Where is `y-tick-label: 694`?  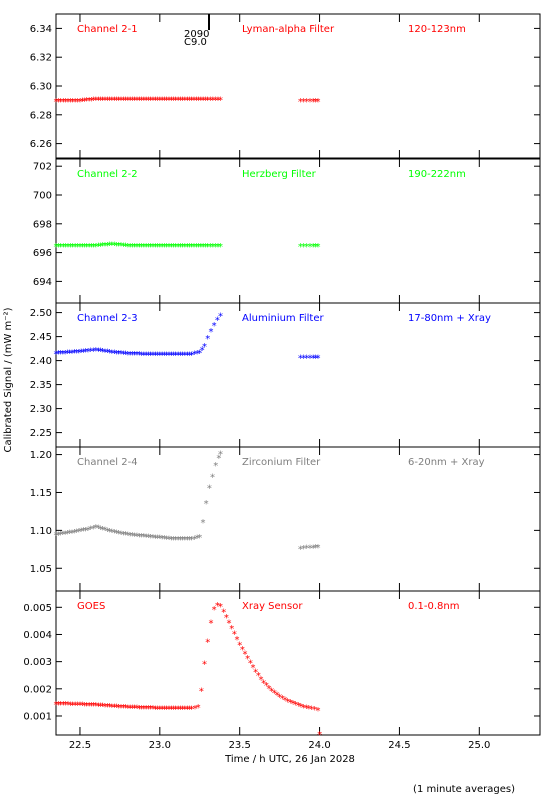
y-tick-label: 694 is located at coordinates (42, 282).